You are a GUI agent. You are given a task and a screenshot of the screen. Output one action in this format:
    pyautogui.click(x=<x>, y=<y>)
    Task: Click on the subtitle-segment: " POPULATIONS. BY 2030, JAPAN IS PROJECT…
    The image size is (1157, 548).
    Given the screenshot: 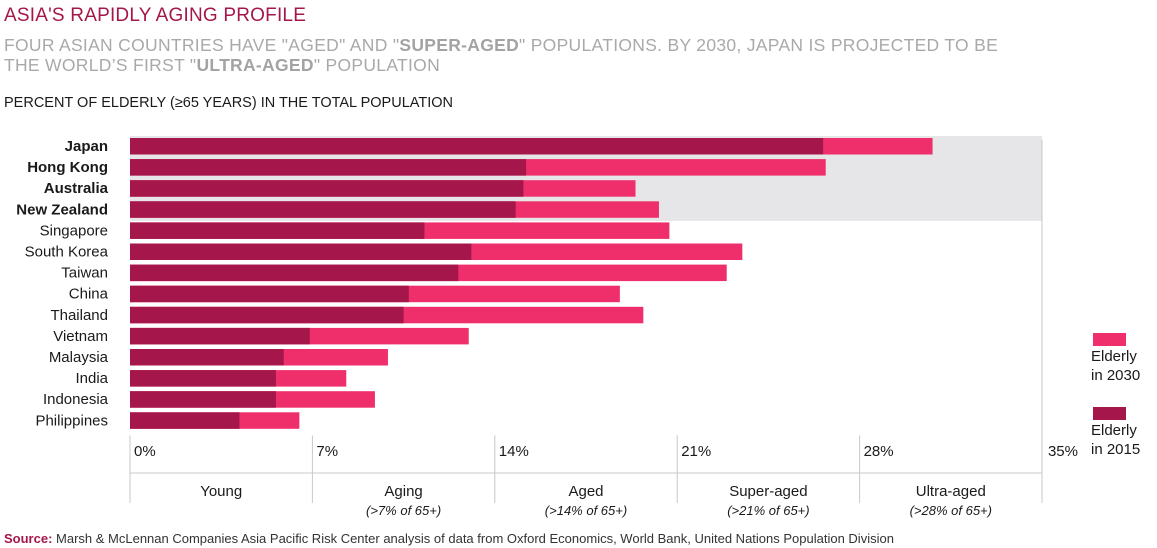 What is the action you would take?
    pyautogui.click(x=501, y=55)
    